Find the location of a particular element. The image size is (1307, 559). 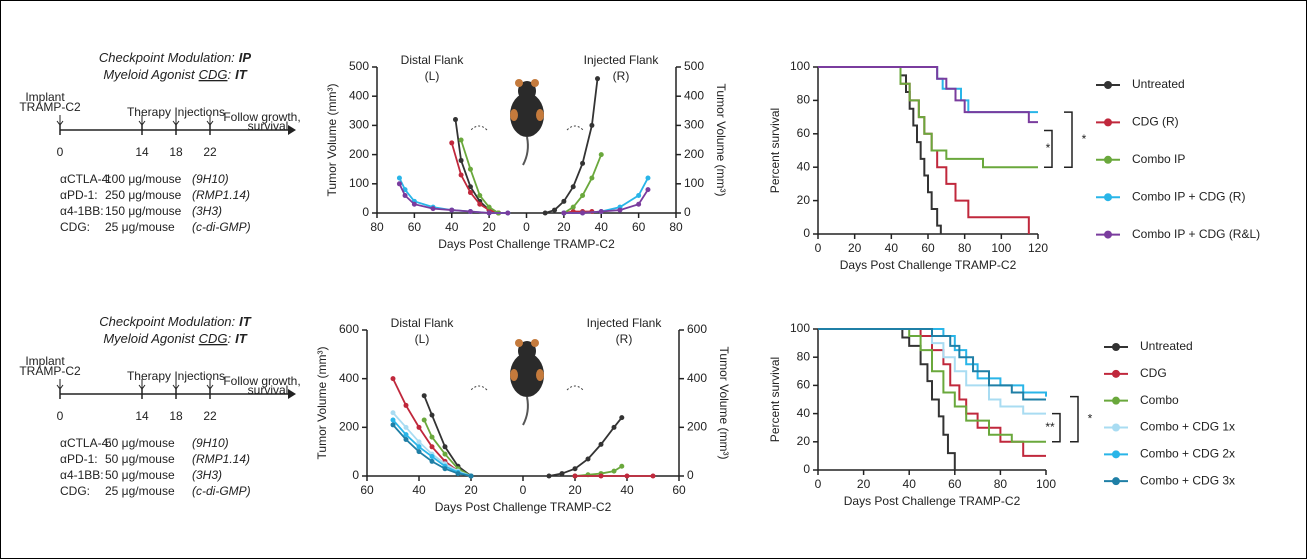

dose-agent: αPD-1: is located at coordinates (79, 195).